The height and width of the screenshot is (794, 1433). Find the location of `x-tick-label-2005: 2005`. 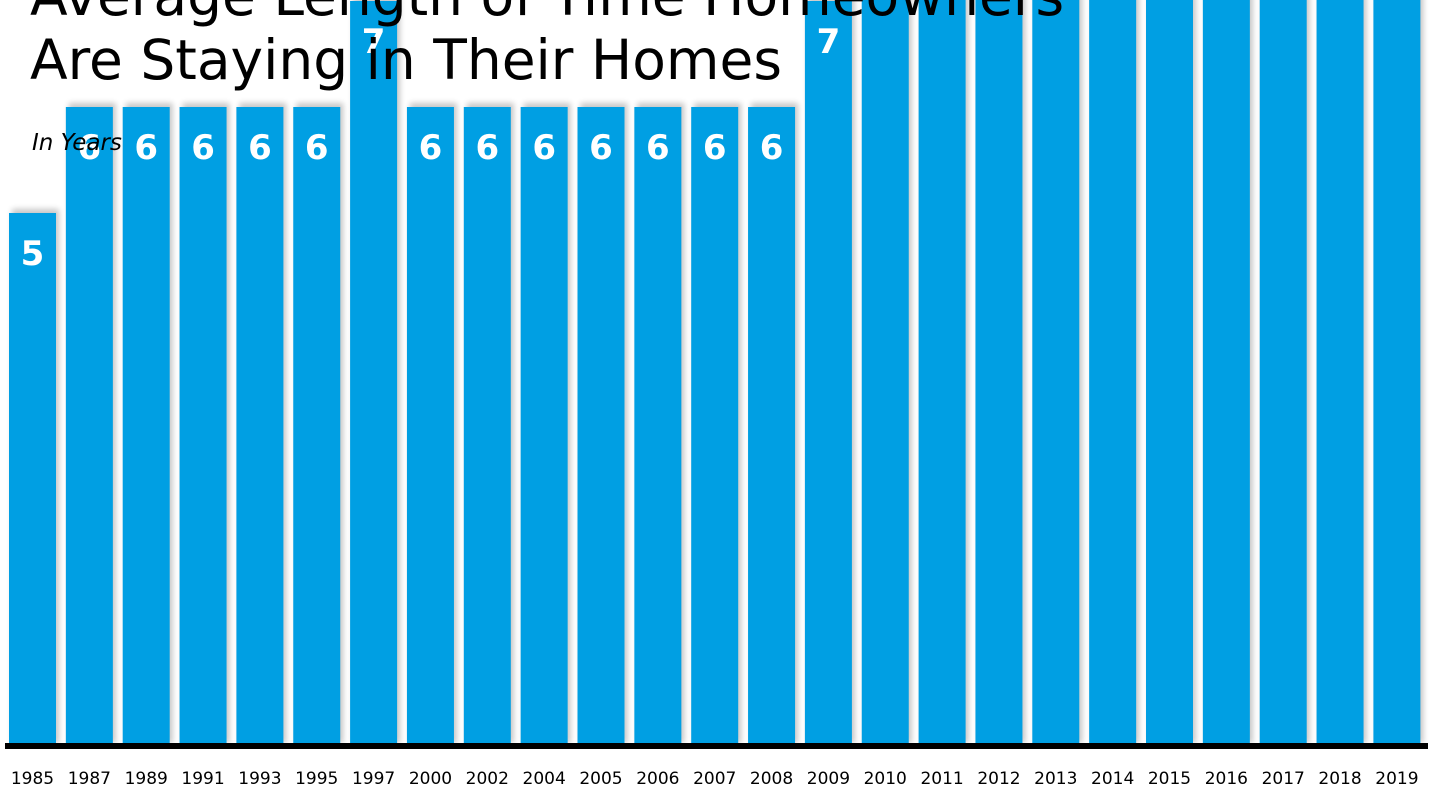

x-tick-label-2005: 2005 is located at coordinates (600, 779).